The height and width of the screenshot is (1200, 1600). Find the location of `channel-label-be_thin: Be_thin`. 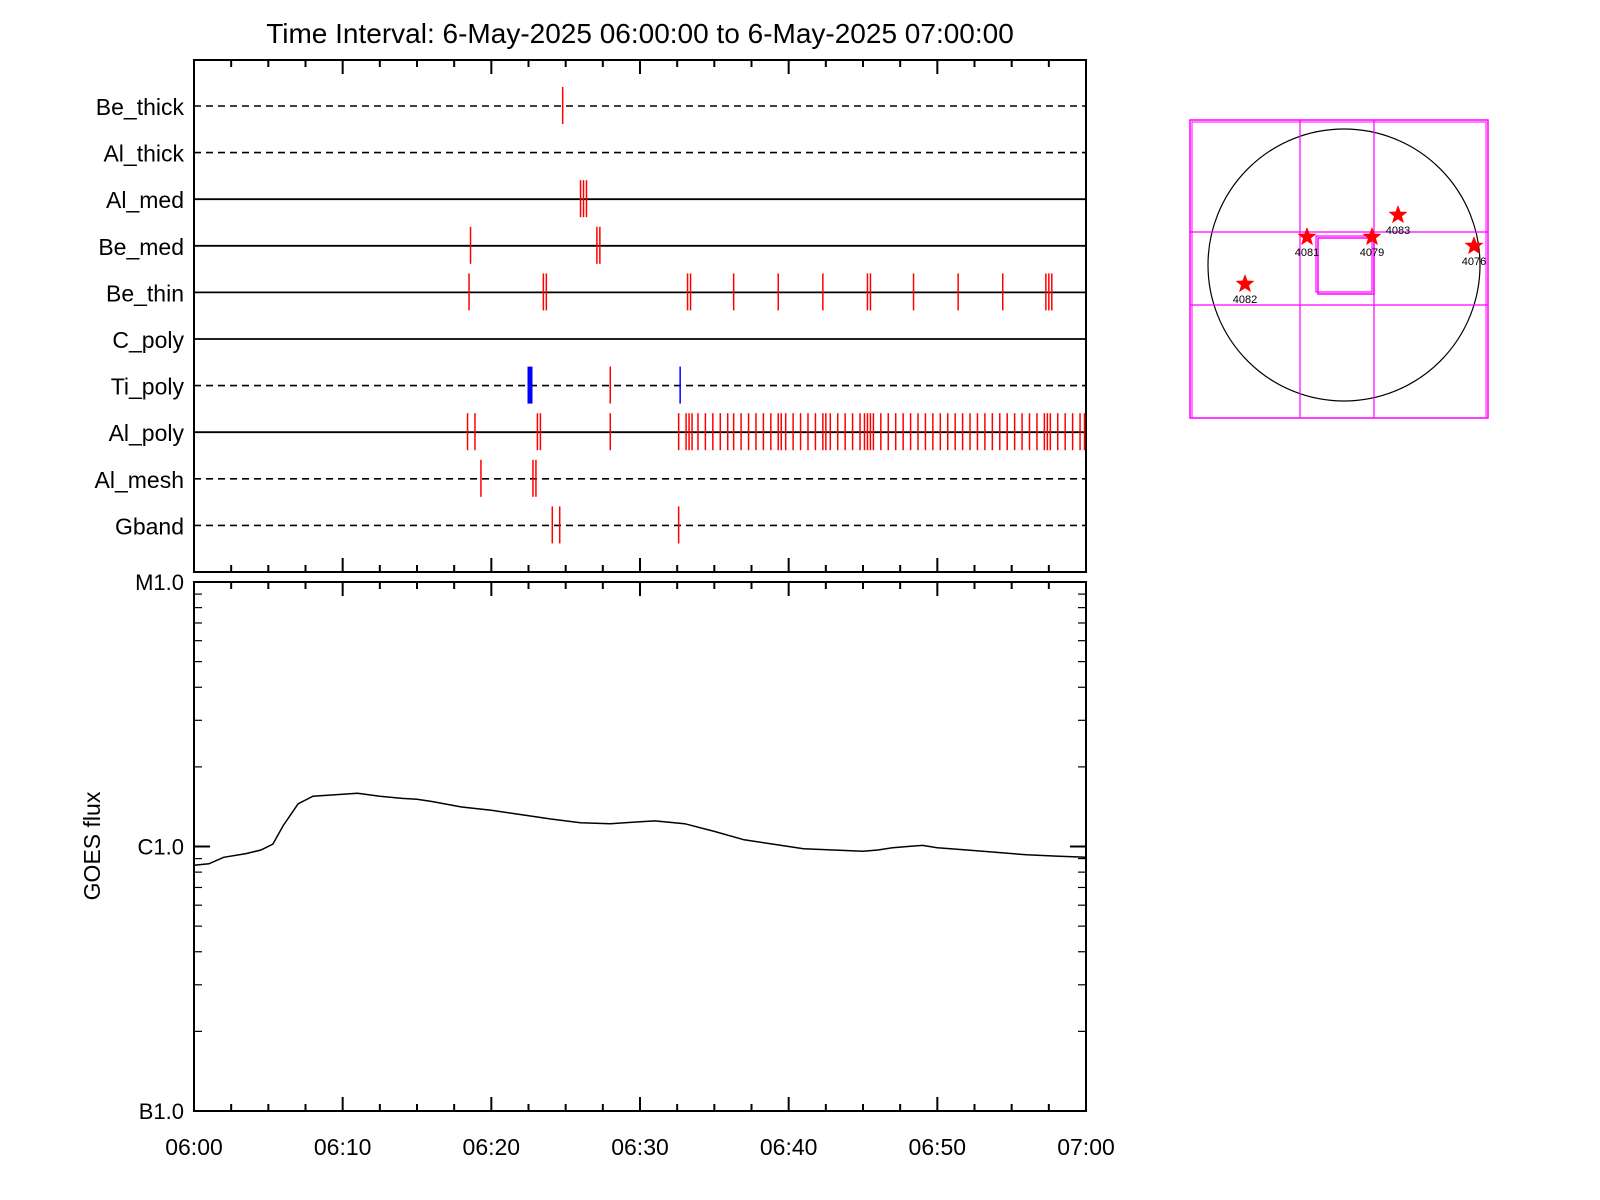

channel-label-be_thin: Be_thin is located at coordinates (145, 293).